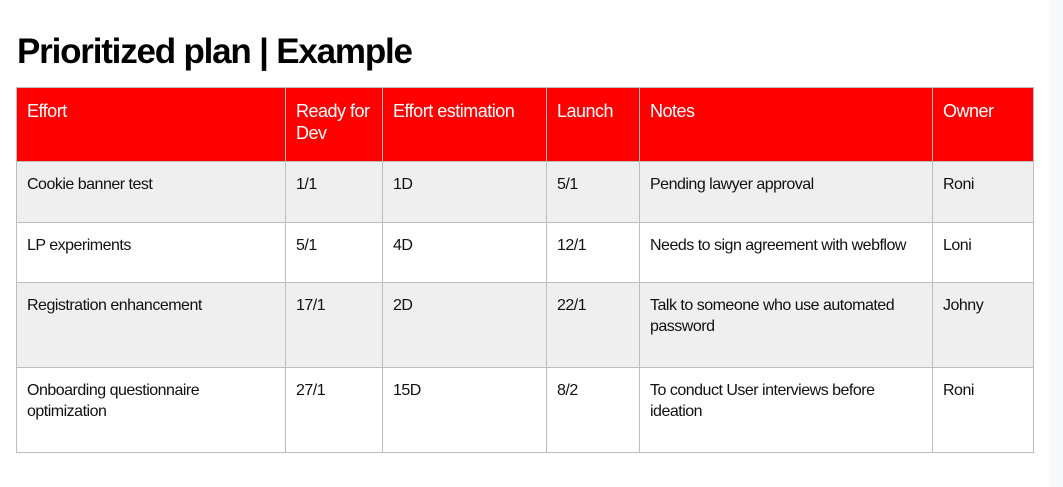  Describe the element at coordinates (786, 192) in the screenshot. I see `cell-notes: Pending lawyer approval` at that location.